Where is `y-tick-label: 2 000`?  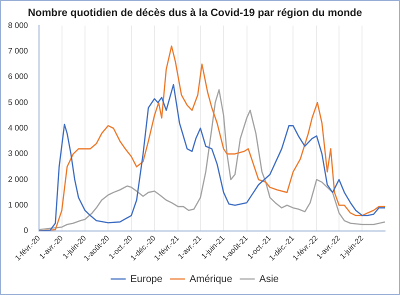 y-tick-label: 2 000 is located at coordinates (18, 179).